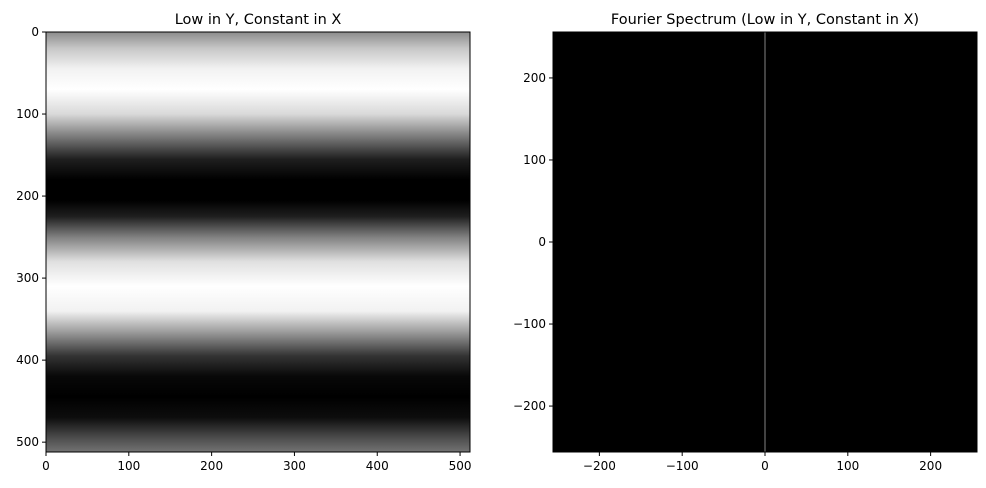  What do you see at coordinates (529, 324) in the screenshot?
I see `right-y-tick-label: −100` at bounding box center [529, 324].